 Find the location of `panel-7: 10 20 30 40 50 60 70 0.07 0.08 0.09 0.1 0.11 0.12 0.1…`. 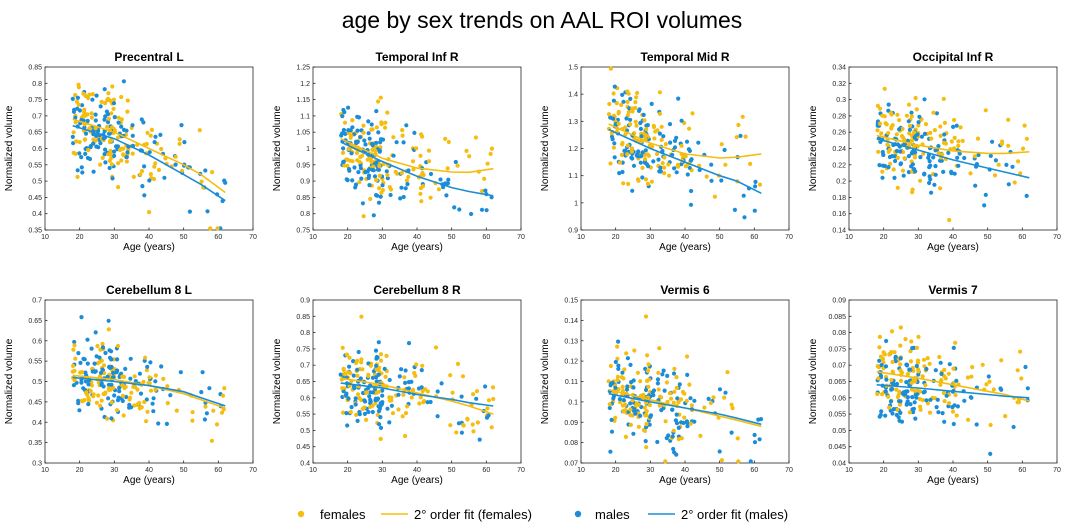

panel-7: 10 20 30 40 50 60 70 0.07 0.08 0.09 0.1 0.11 0.12 0.1… is located at coordinates (666, 384).